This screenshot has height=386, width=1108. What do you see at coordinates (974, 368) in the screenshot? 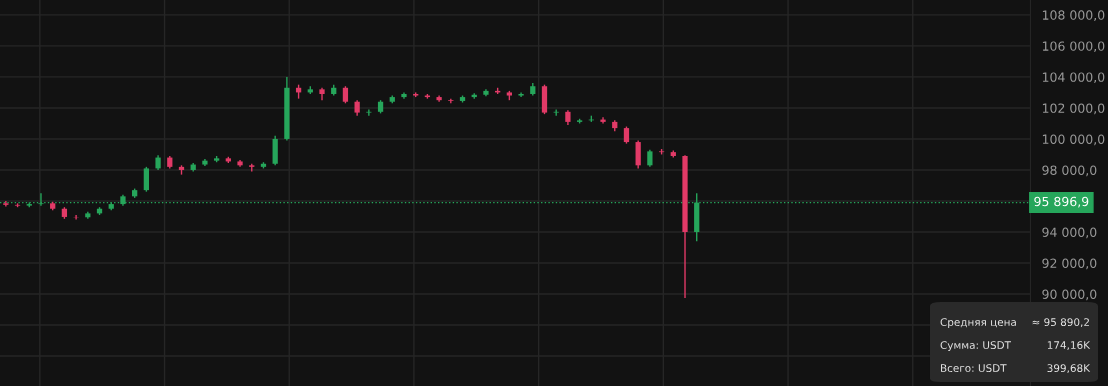
I see `annotation: Всего: USDT` at bounding box center [974, 368].